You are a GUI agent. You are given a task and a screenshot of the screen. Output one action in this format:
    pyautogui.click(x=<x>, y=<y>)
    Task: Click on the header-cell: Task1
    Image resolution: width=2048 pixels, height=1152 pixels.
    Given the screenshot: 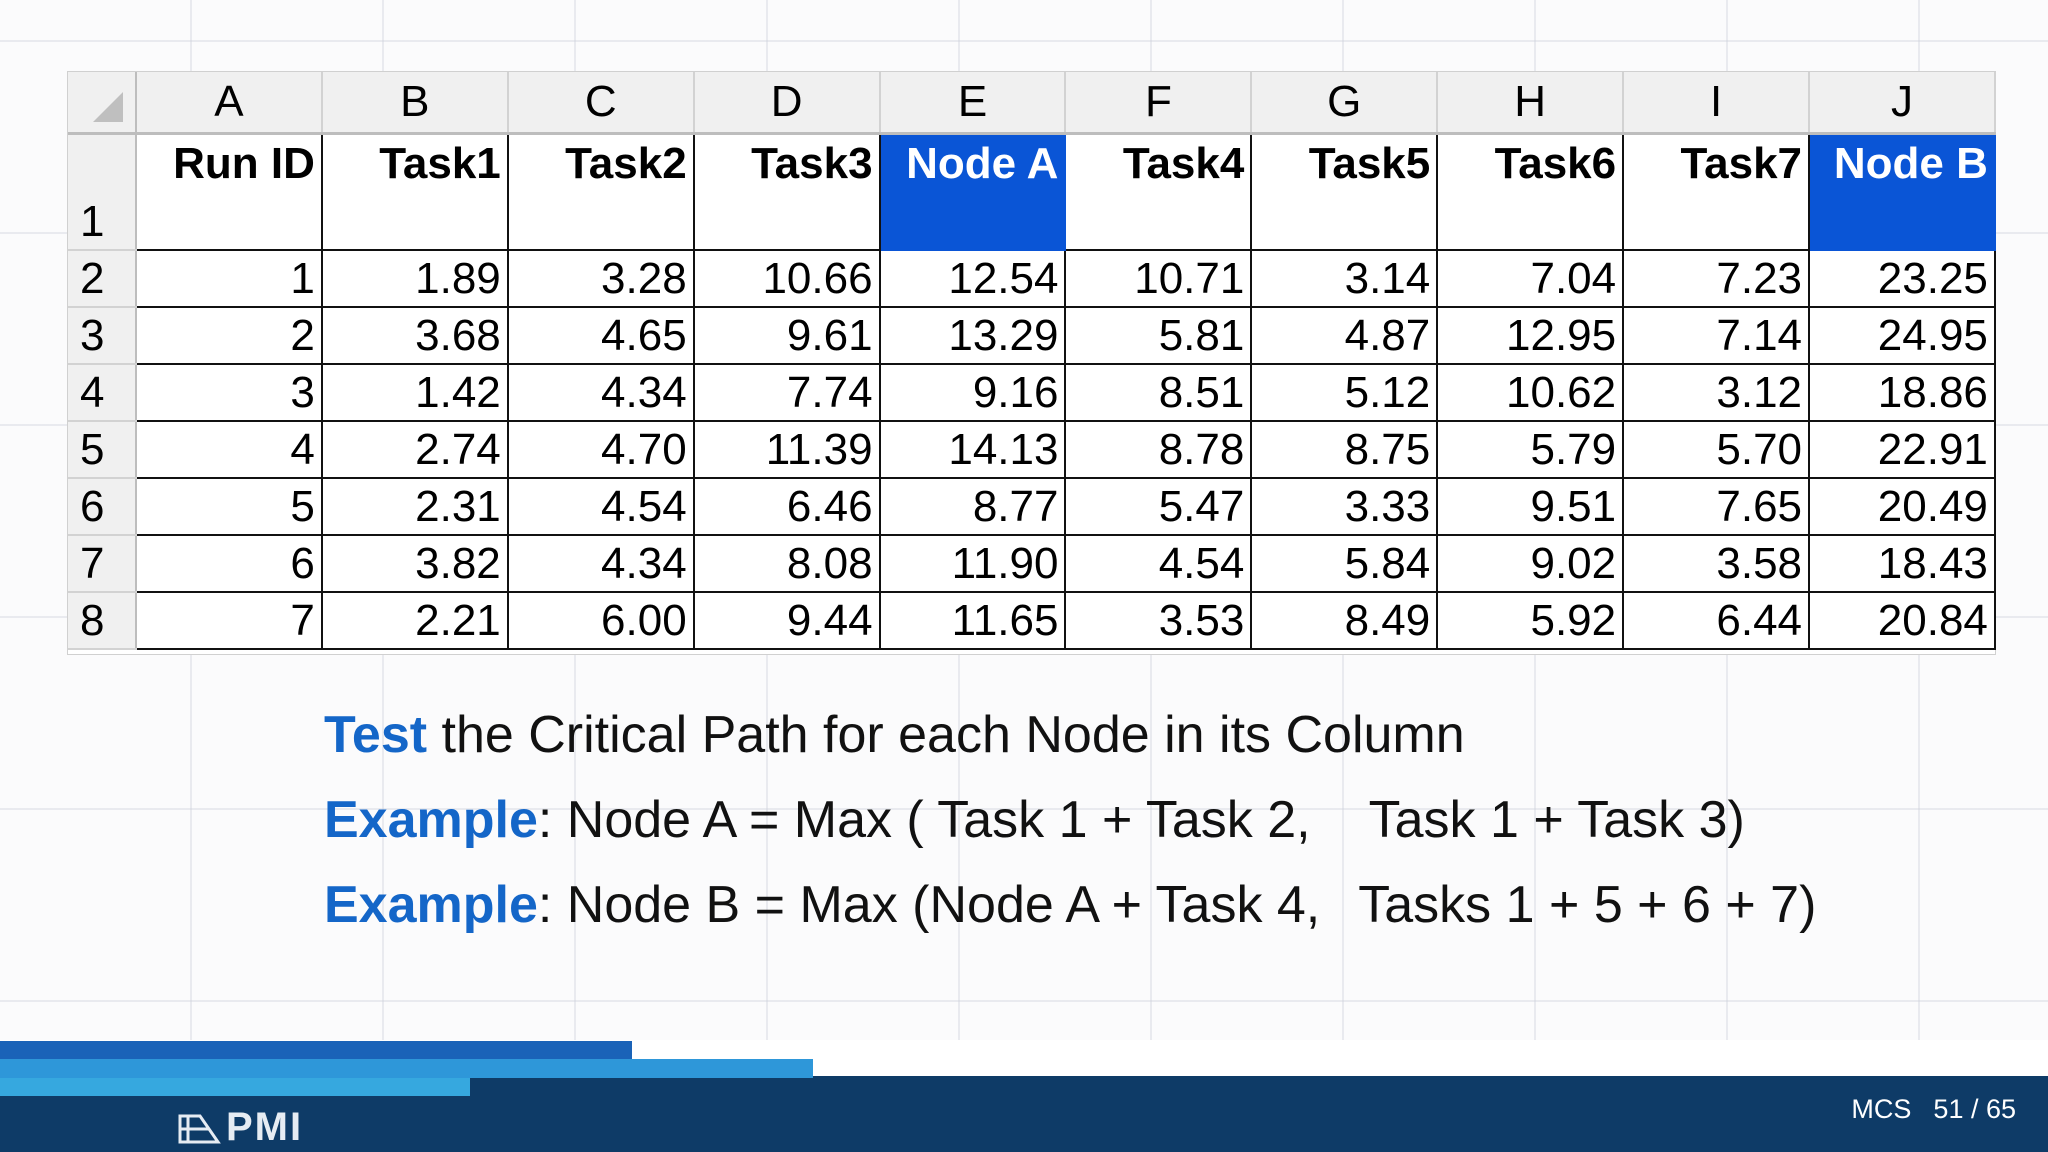 What is the action you would take?
    pyautogui.click(x=414, y=191)
    